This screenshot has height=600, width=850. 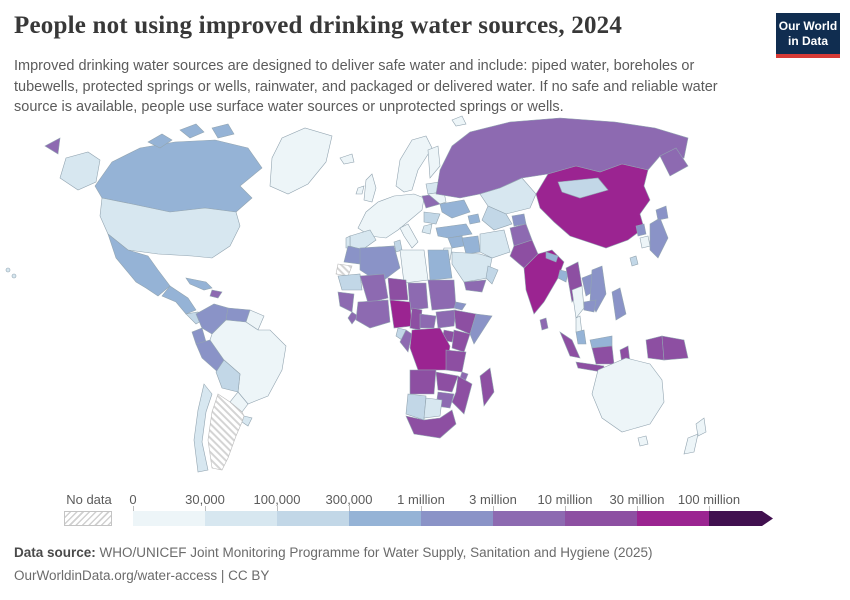 I want to click on country-uzbek-turkmen, so click(x=497, y=218).